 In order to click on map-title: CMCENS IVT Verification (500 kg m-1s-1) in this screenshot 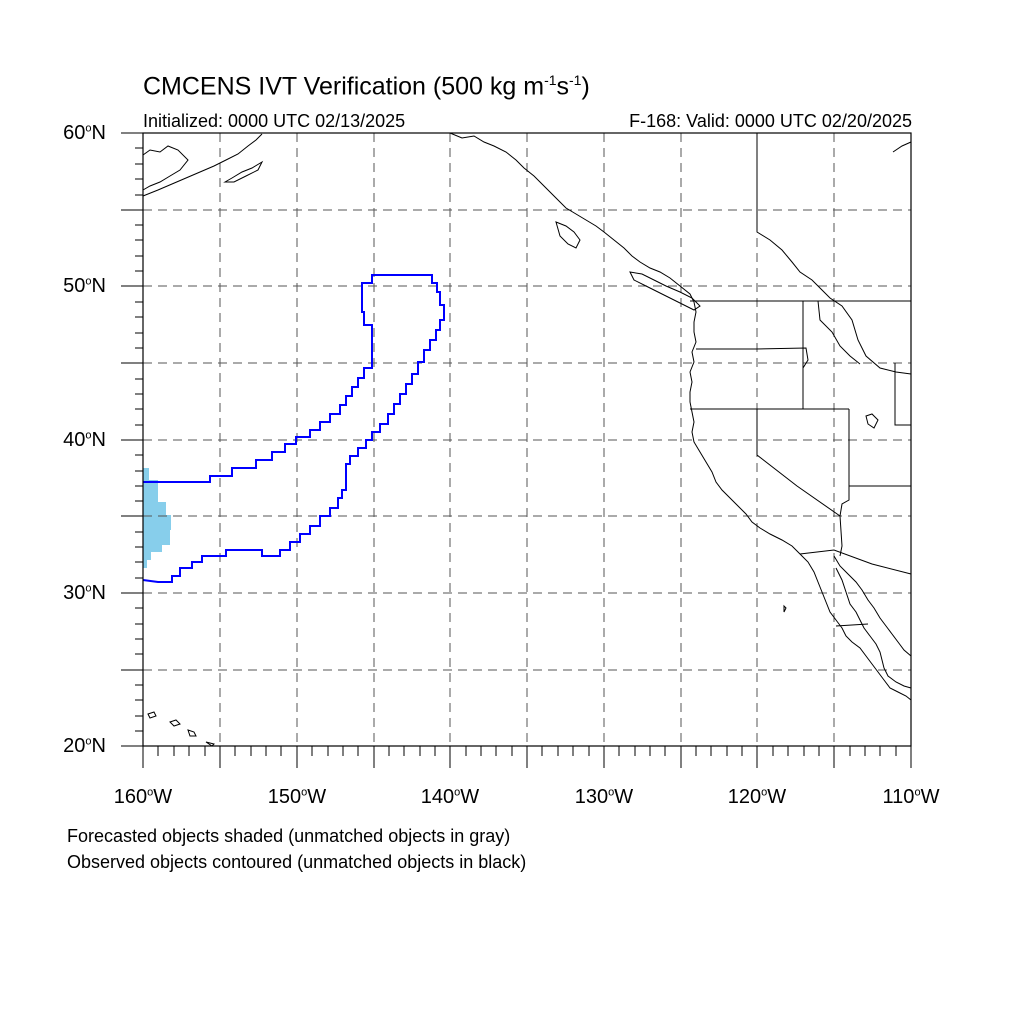, I will do `click(366, 86)`.